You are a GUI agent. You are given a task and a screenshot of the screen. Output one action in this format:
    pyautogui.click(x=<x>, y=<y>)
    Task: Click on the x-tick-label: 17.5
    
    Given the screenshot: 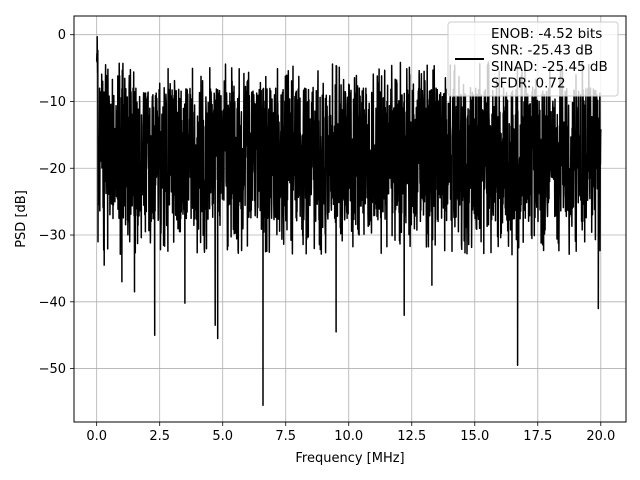 What is the action you would take?
    pyautogui.click(x=537, y=436)
    